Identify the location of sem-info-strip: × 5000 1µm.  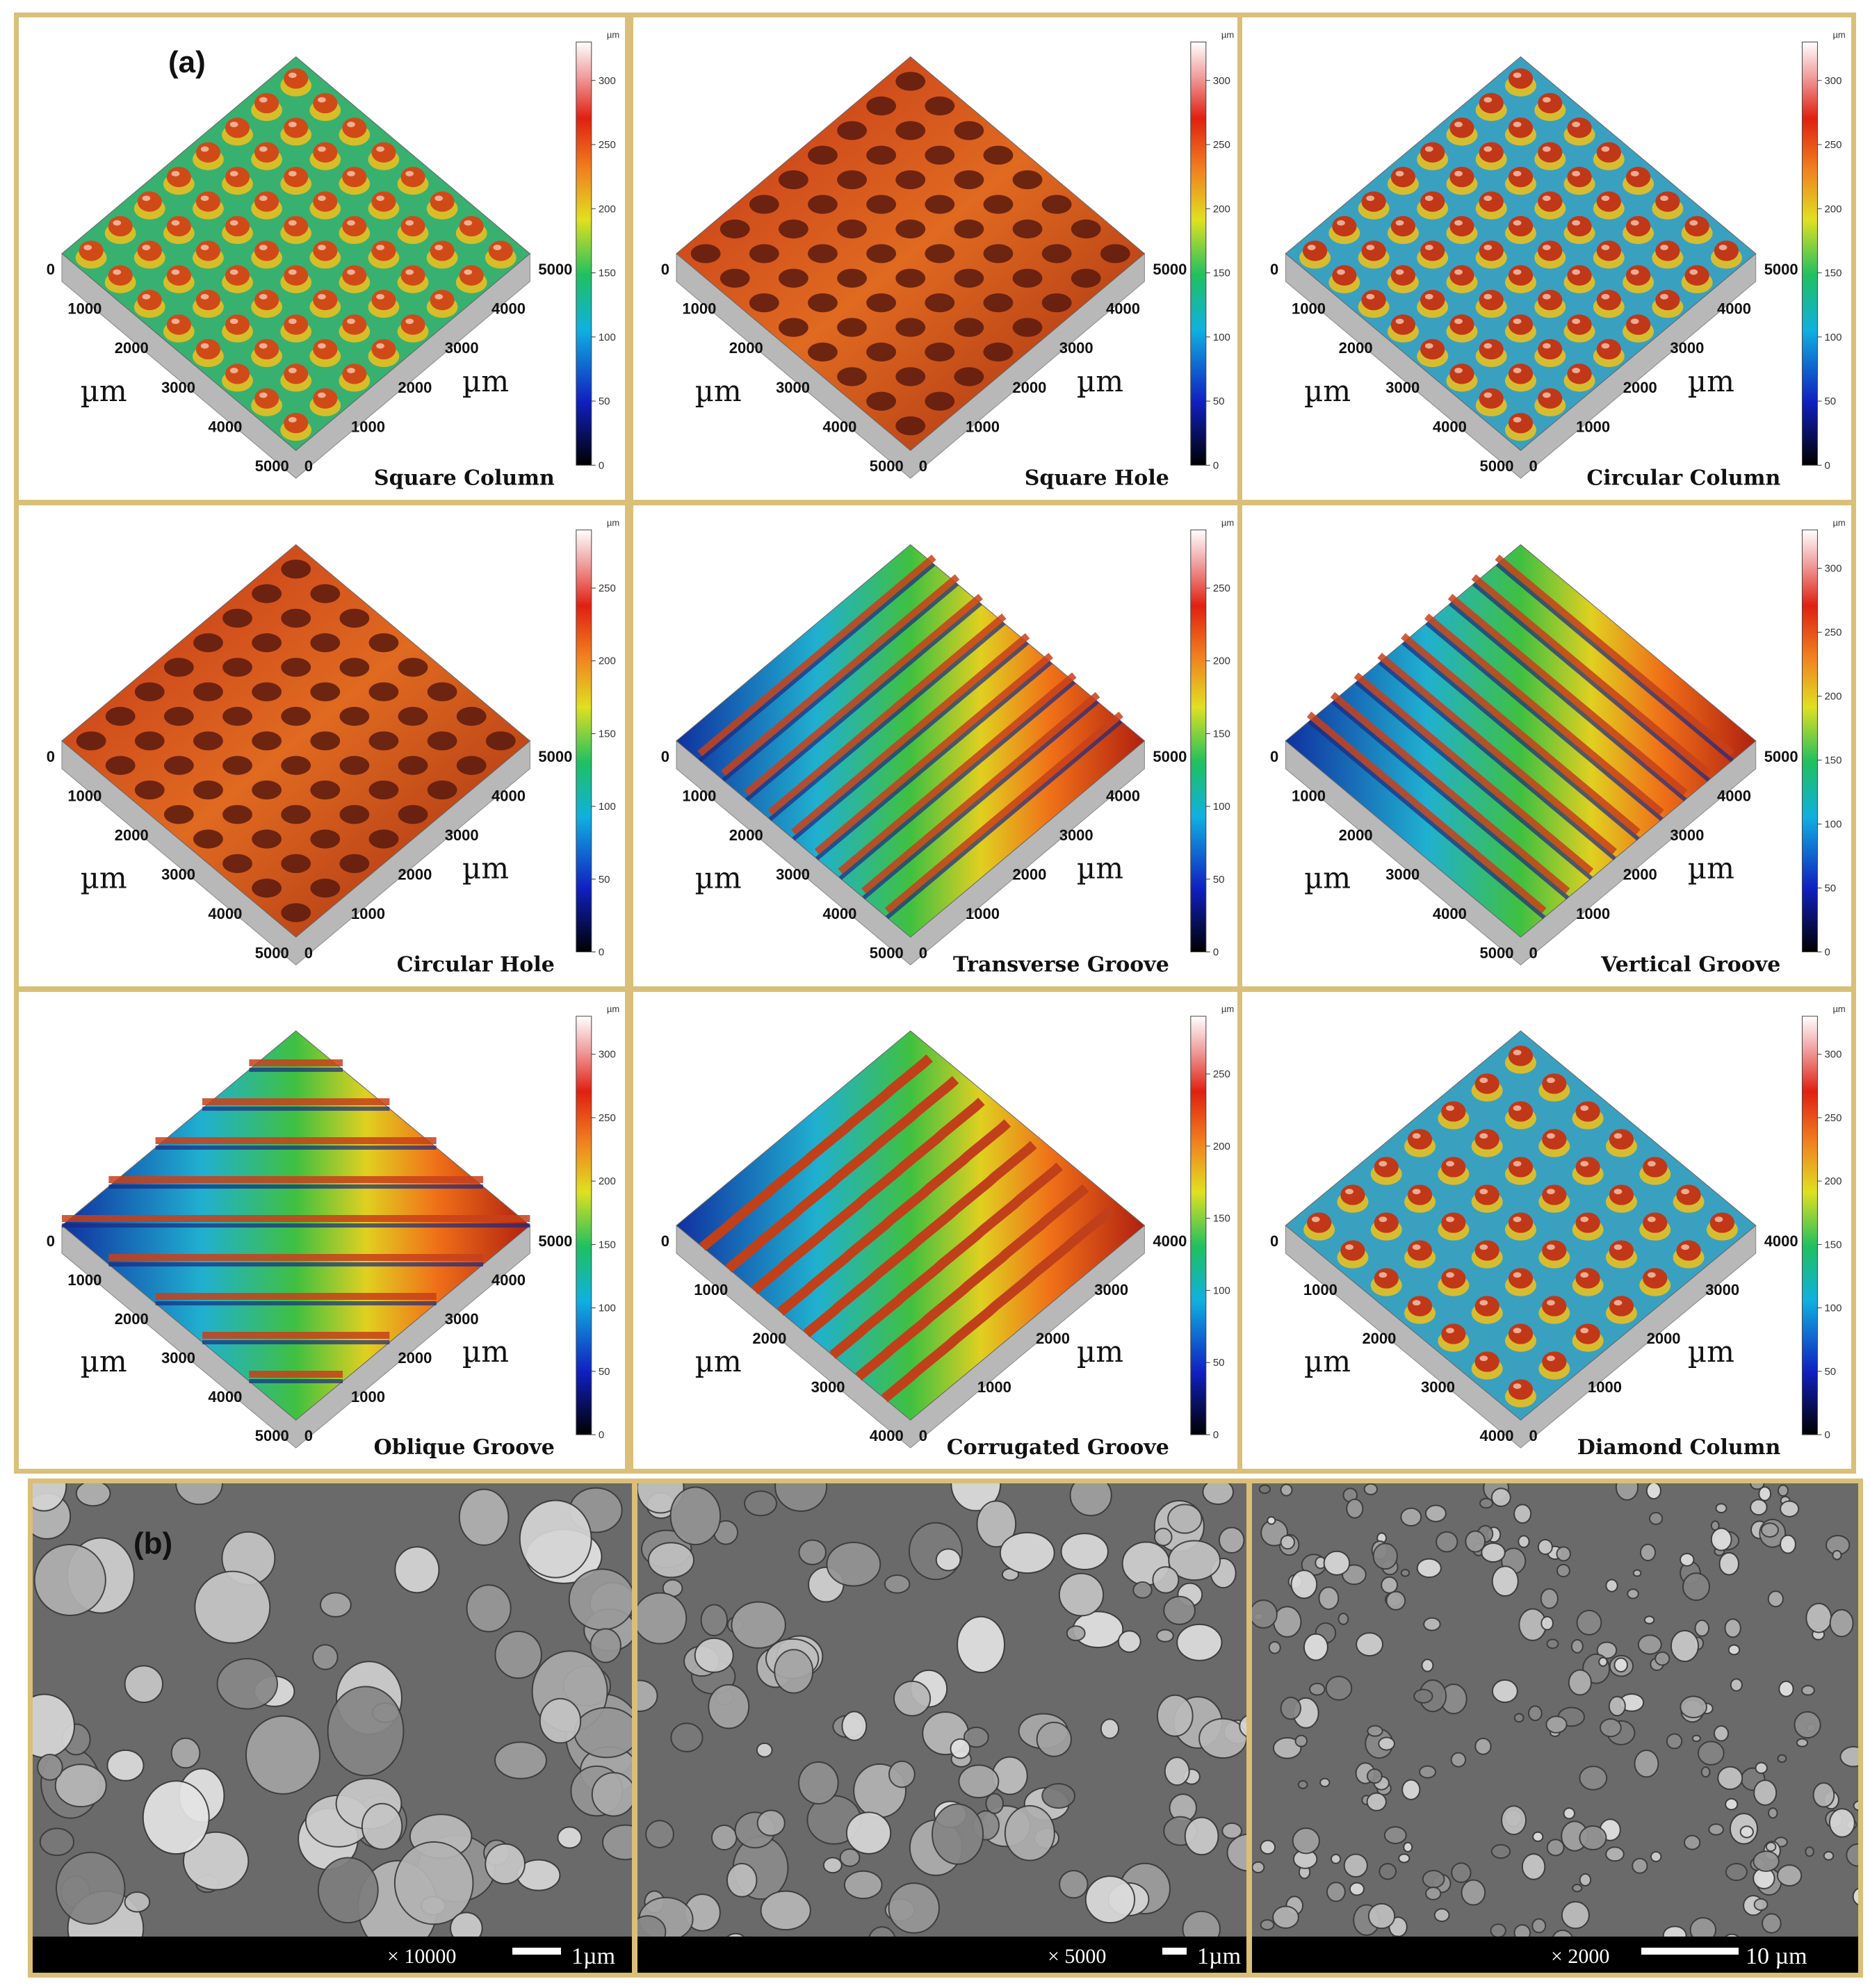
(941, 1955).